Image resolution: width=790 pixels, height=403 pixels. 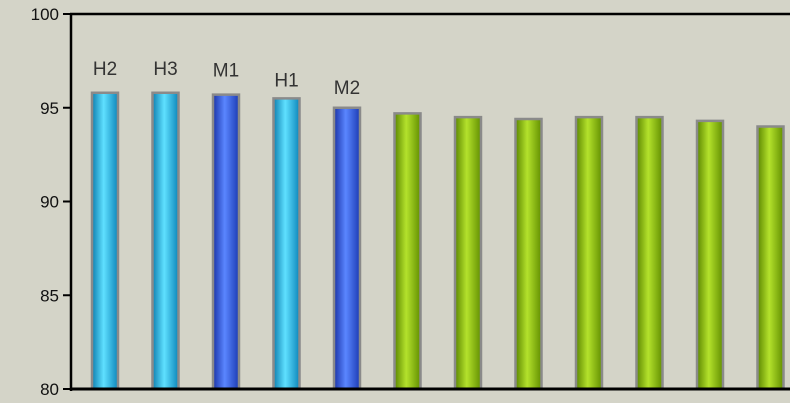 What do you see at coordinates (45, 14) in the screenshot?
I see `y-tick-label-100: 100` at bounding box center [45, 14].